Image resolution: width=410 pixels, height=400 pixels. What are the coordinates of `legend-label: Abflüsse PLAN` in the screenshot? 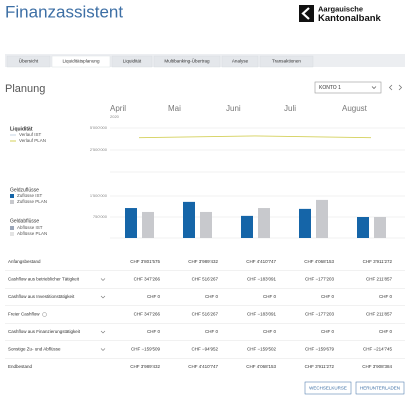 It's located at (32, 233).